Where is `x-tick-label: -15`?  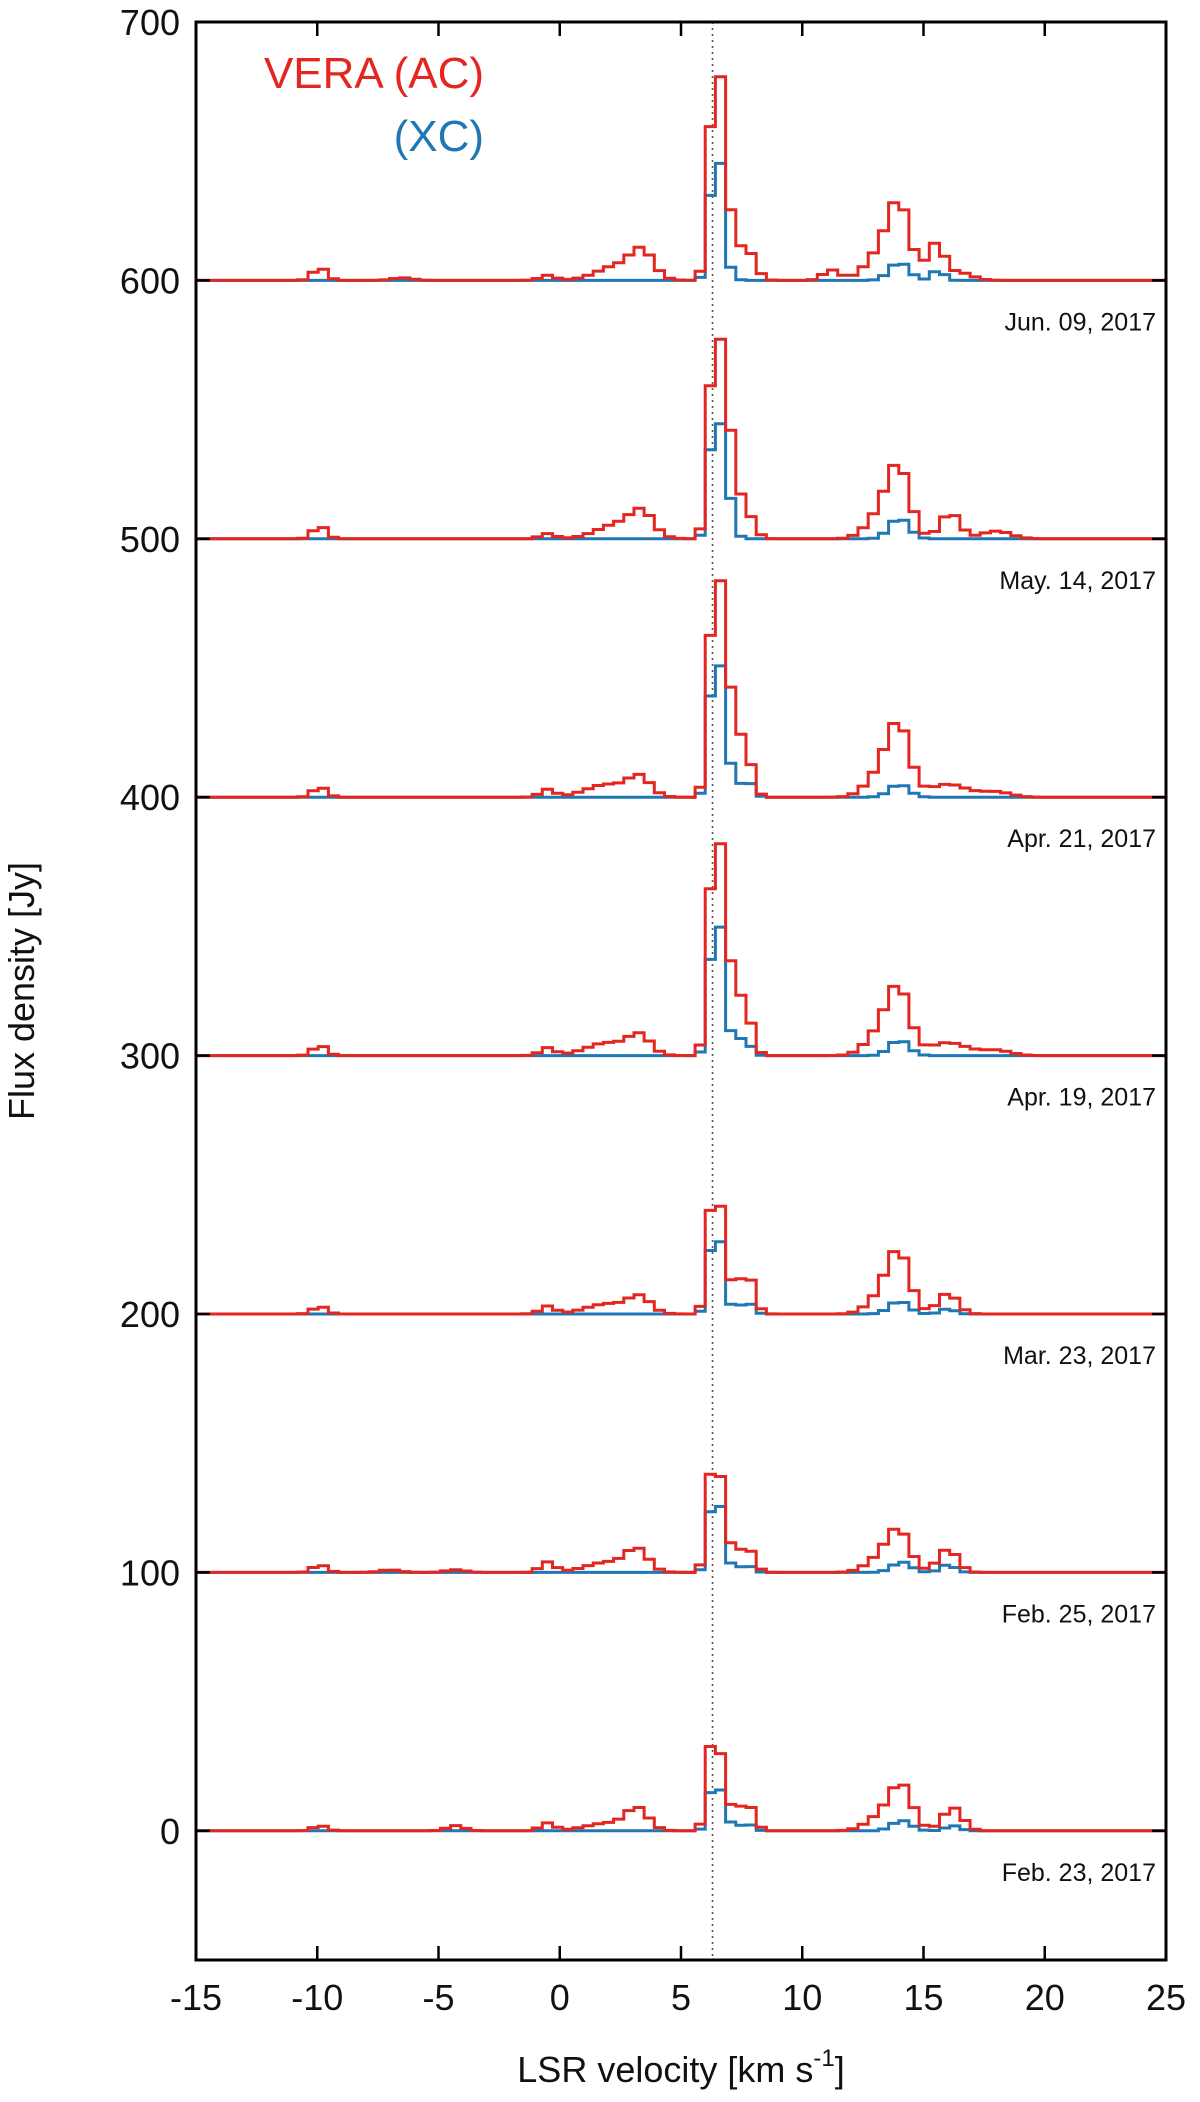
x-tick-label: -15 is located at coordinates (196, 1997).